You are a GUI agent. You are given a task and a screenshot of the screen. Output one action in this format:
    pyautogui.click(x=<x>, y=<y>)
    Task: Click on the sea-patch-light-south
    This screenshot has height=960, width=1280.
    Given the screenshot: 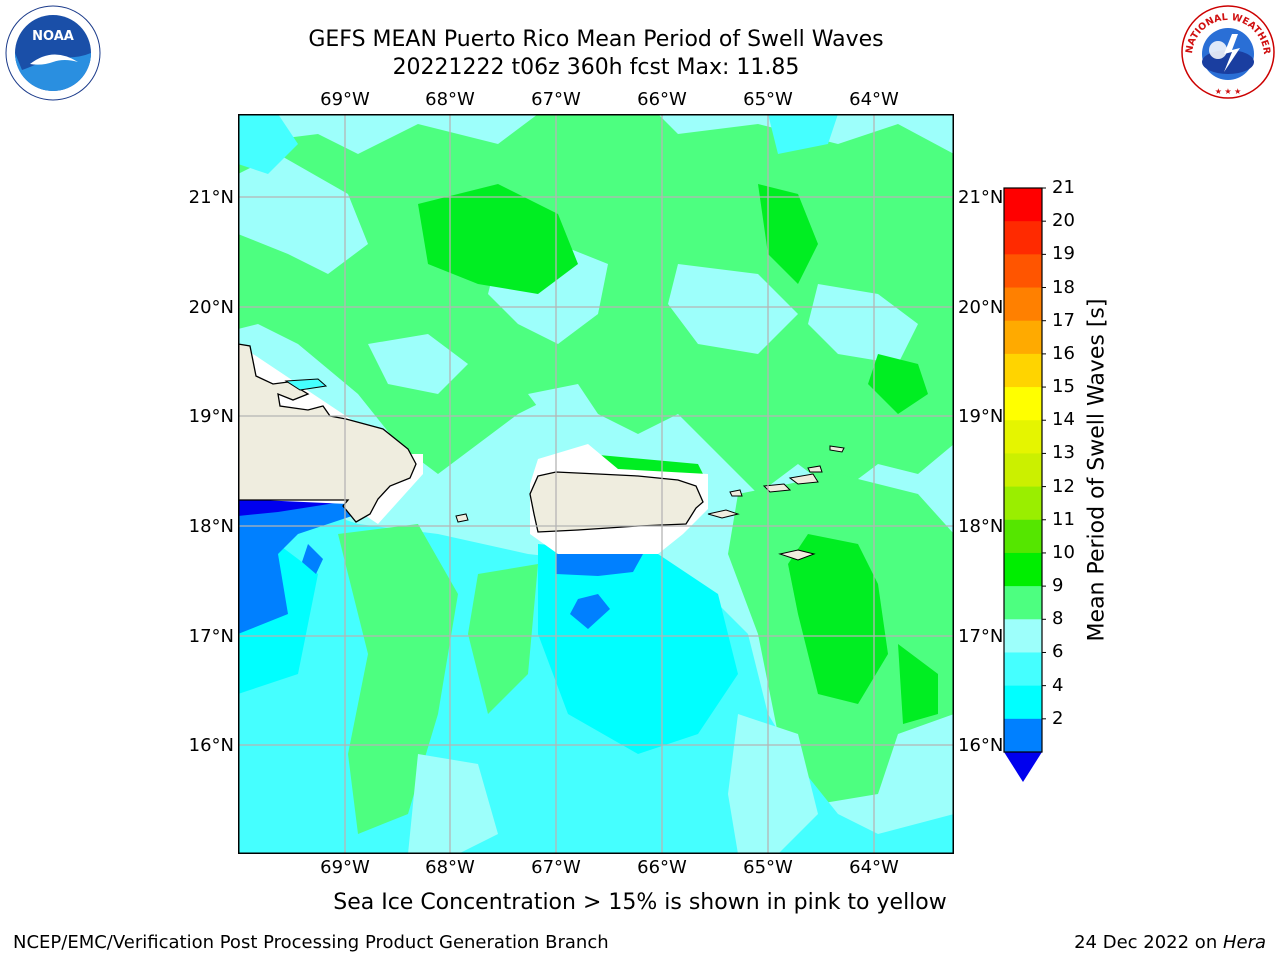 What is the action you would take?
    pyautogui.click(x=773, y=784)
    